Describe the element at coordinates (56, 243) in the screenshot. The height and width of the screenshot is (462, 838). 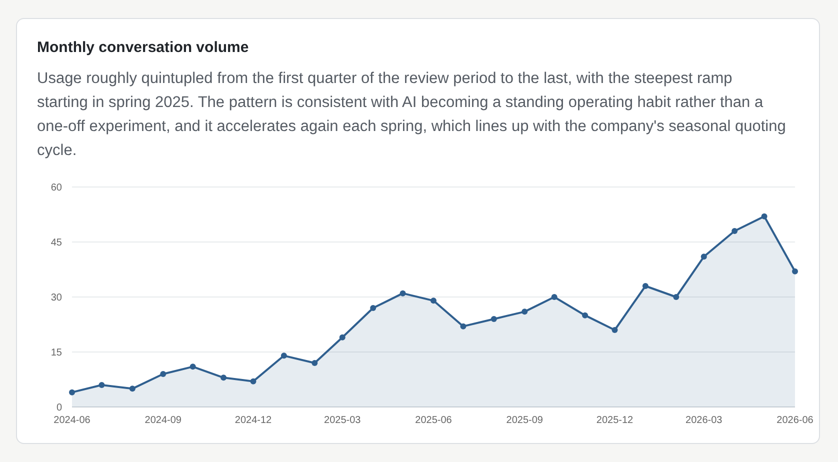
I see `y-tick-label: 45` at that location.